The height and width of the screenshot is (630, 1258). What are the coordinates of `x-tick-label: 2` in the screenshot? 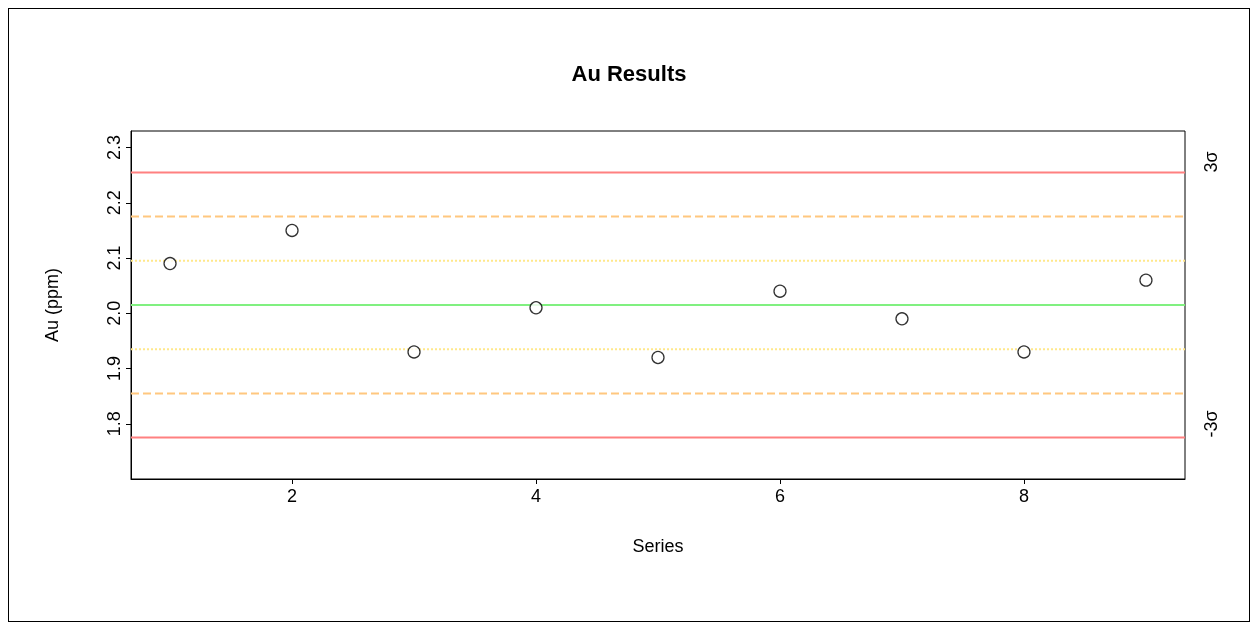 It's located at (292, 496).